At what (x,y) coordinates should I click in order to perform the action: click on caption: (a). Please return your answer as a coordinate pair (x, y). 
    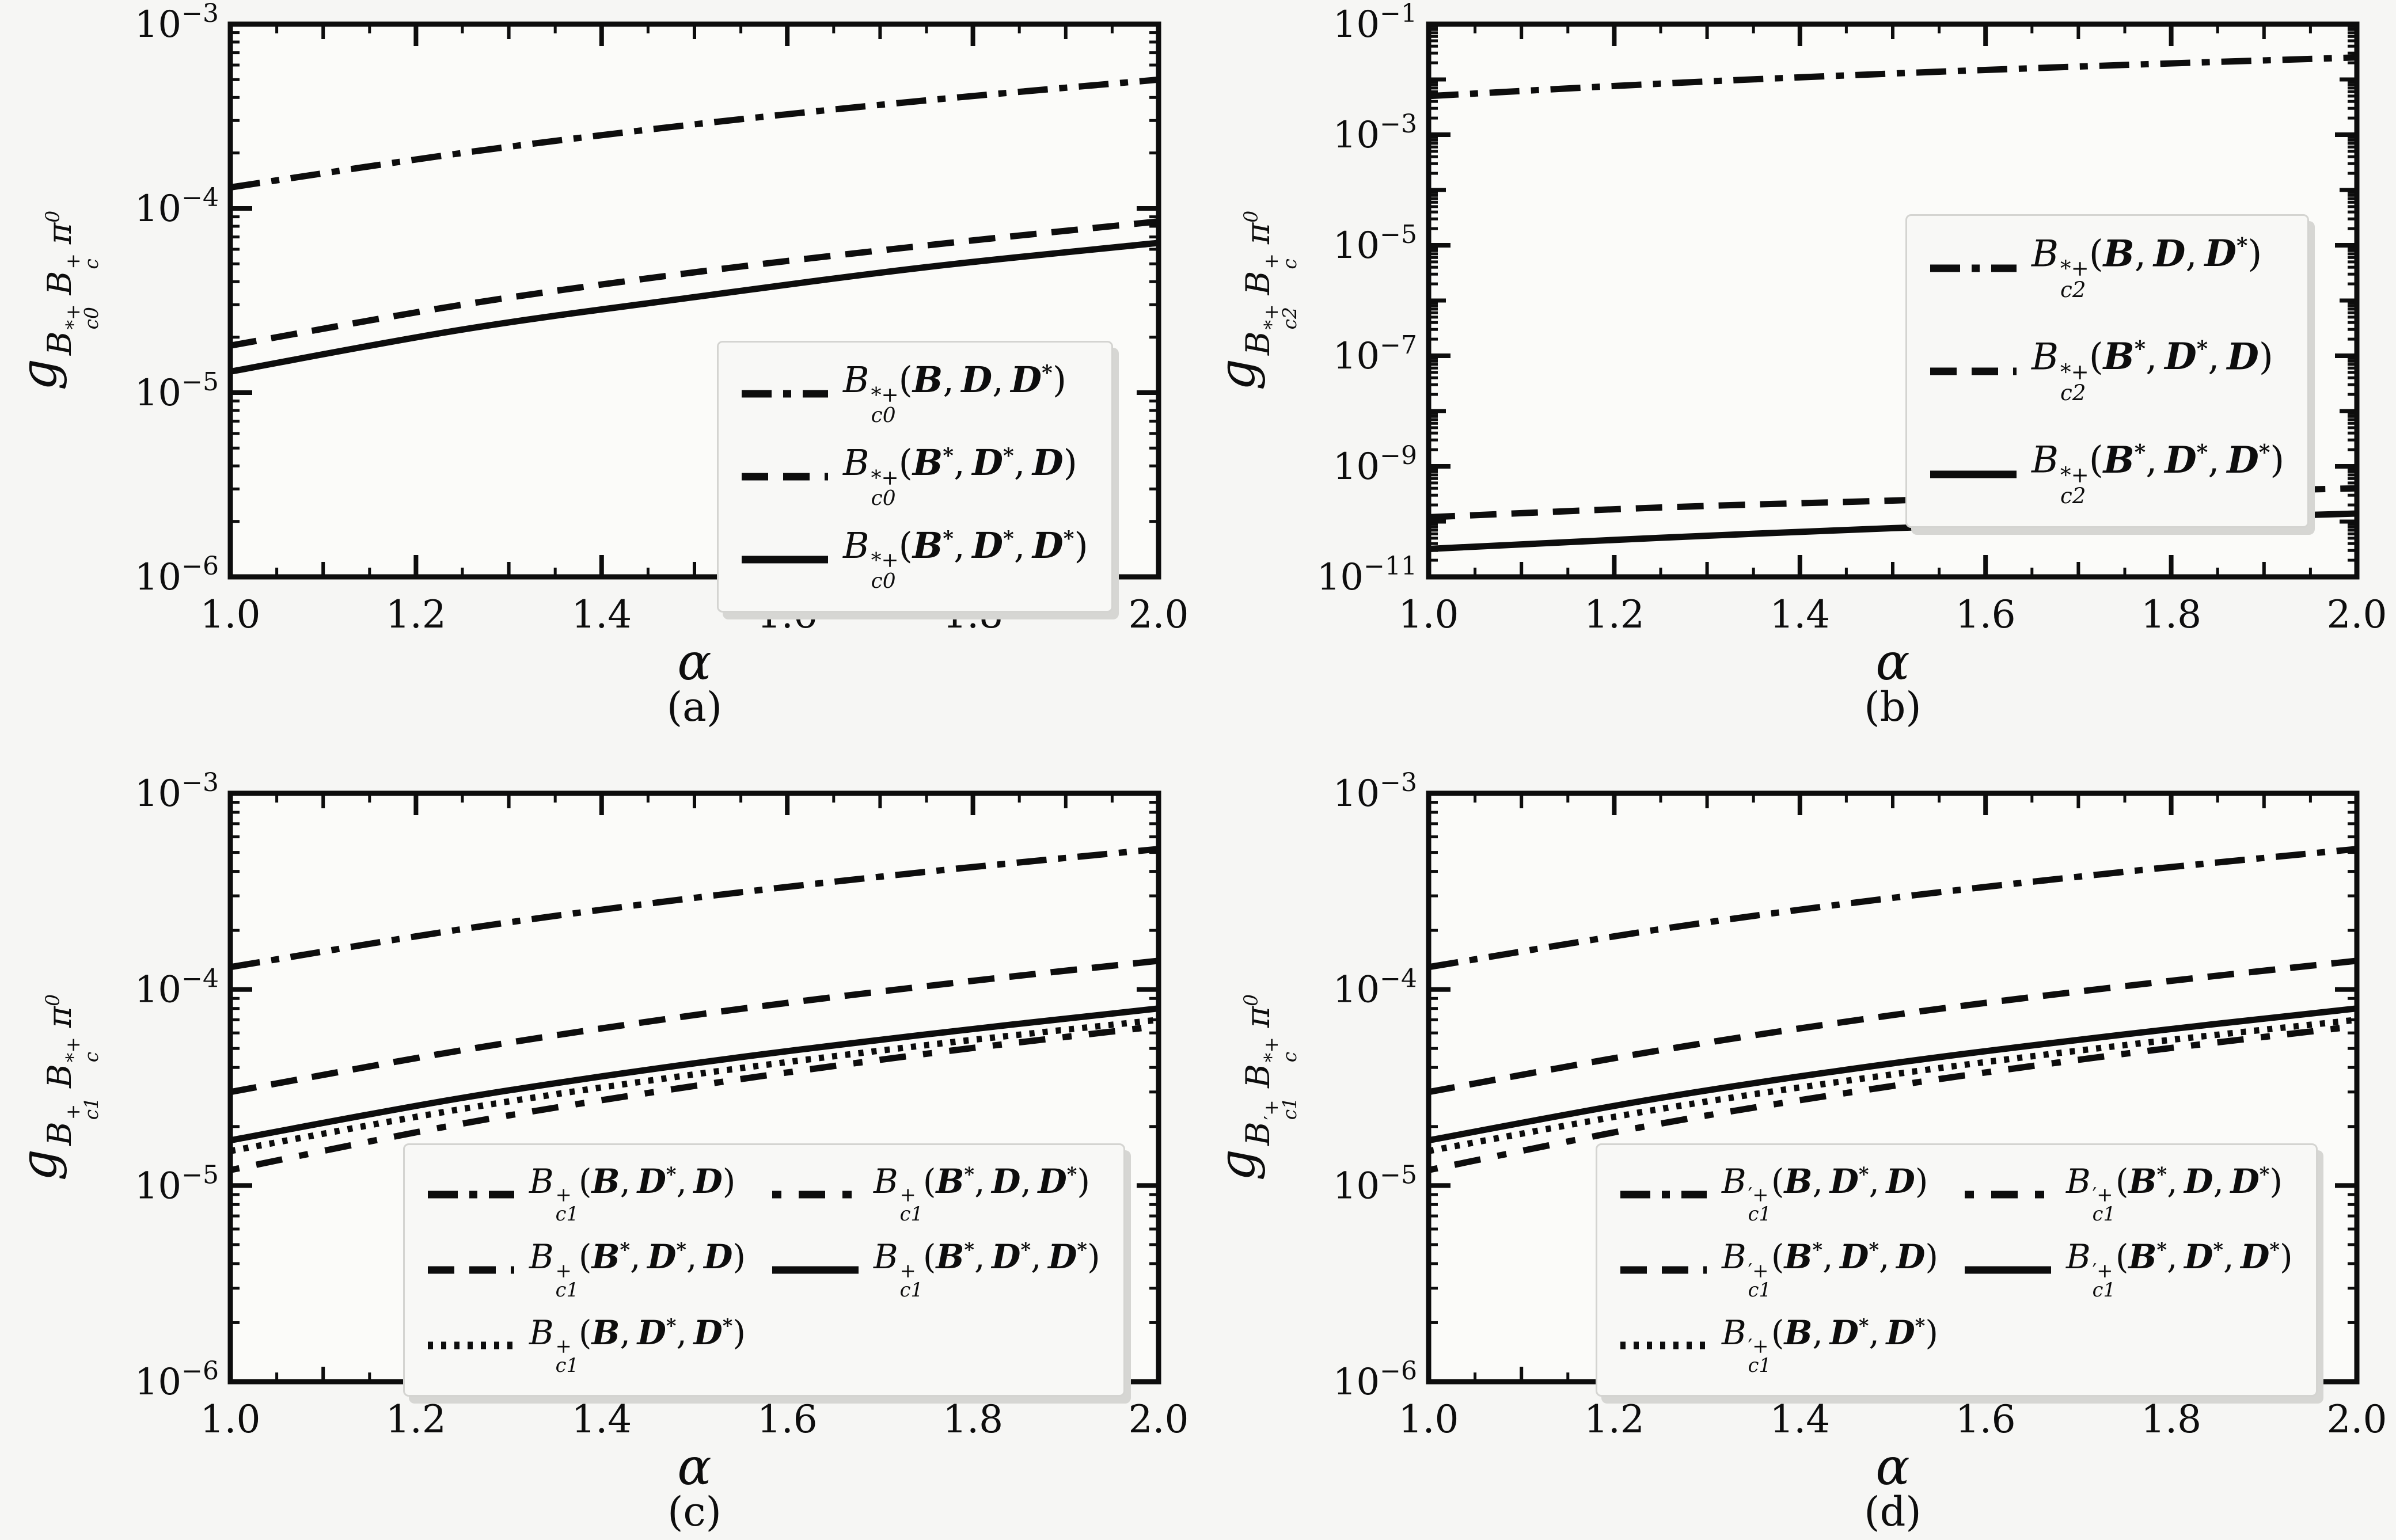
    Looking at the image, I should click on (694, 707).